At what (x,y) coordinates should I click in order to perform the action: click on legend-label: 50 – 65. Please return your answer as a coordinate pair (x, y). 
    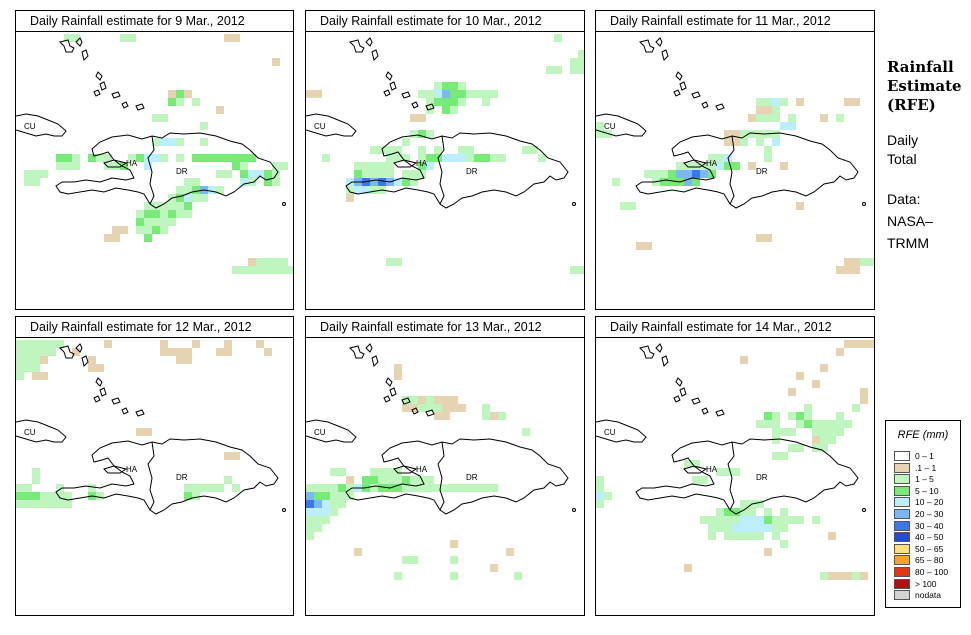
    Looking at the image, I should click on (929, 548).